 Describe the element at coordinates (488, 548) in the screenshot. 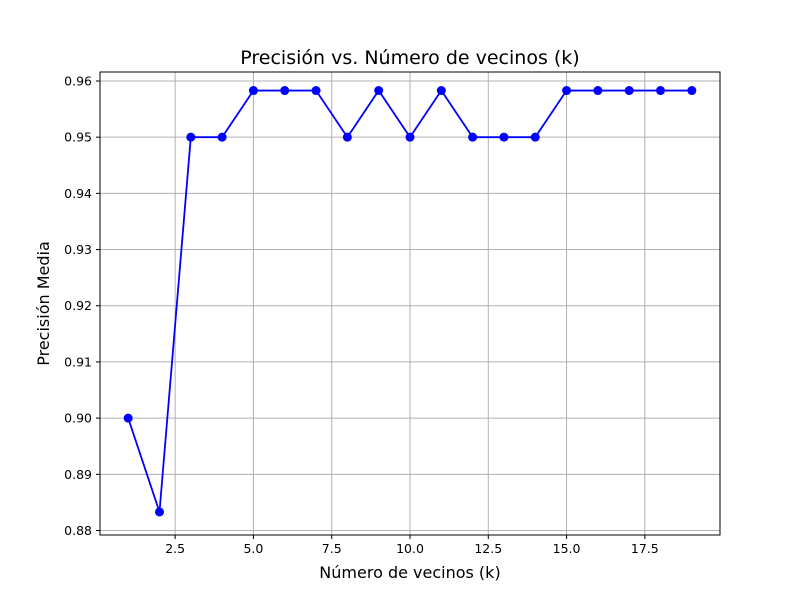

I see `x-tick-label: 12.5` at that location.